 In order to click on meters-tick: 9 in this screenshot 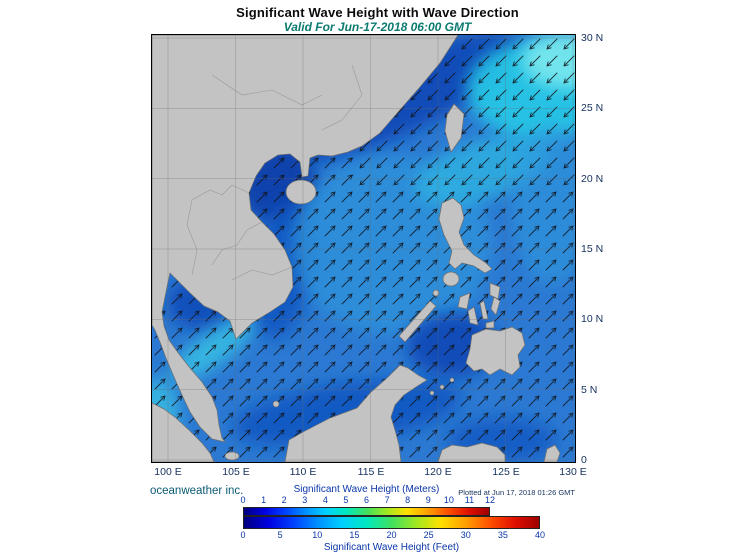, I will do `click(428, 500)`.